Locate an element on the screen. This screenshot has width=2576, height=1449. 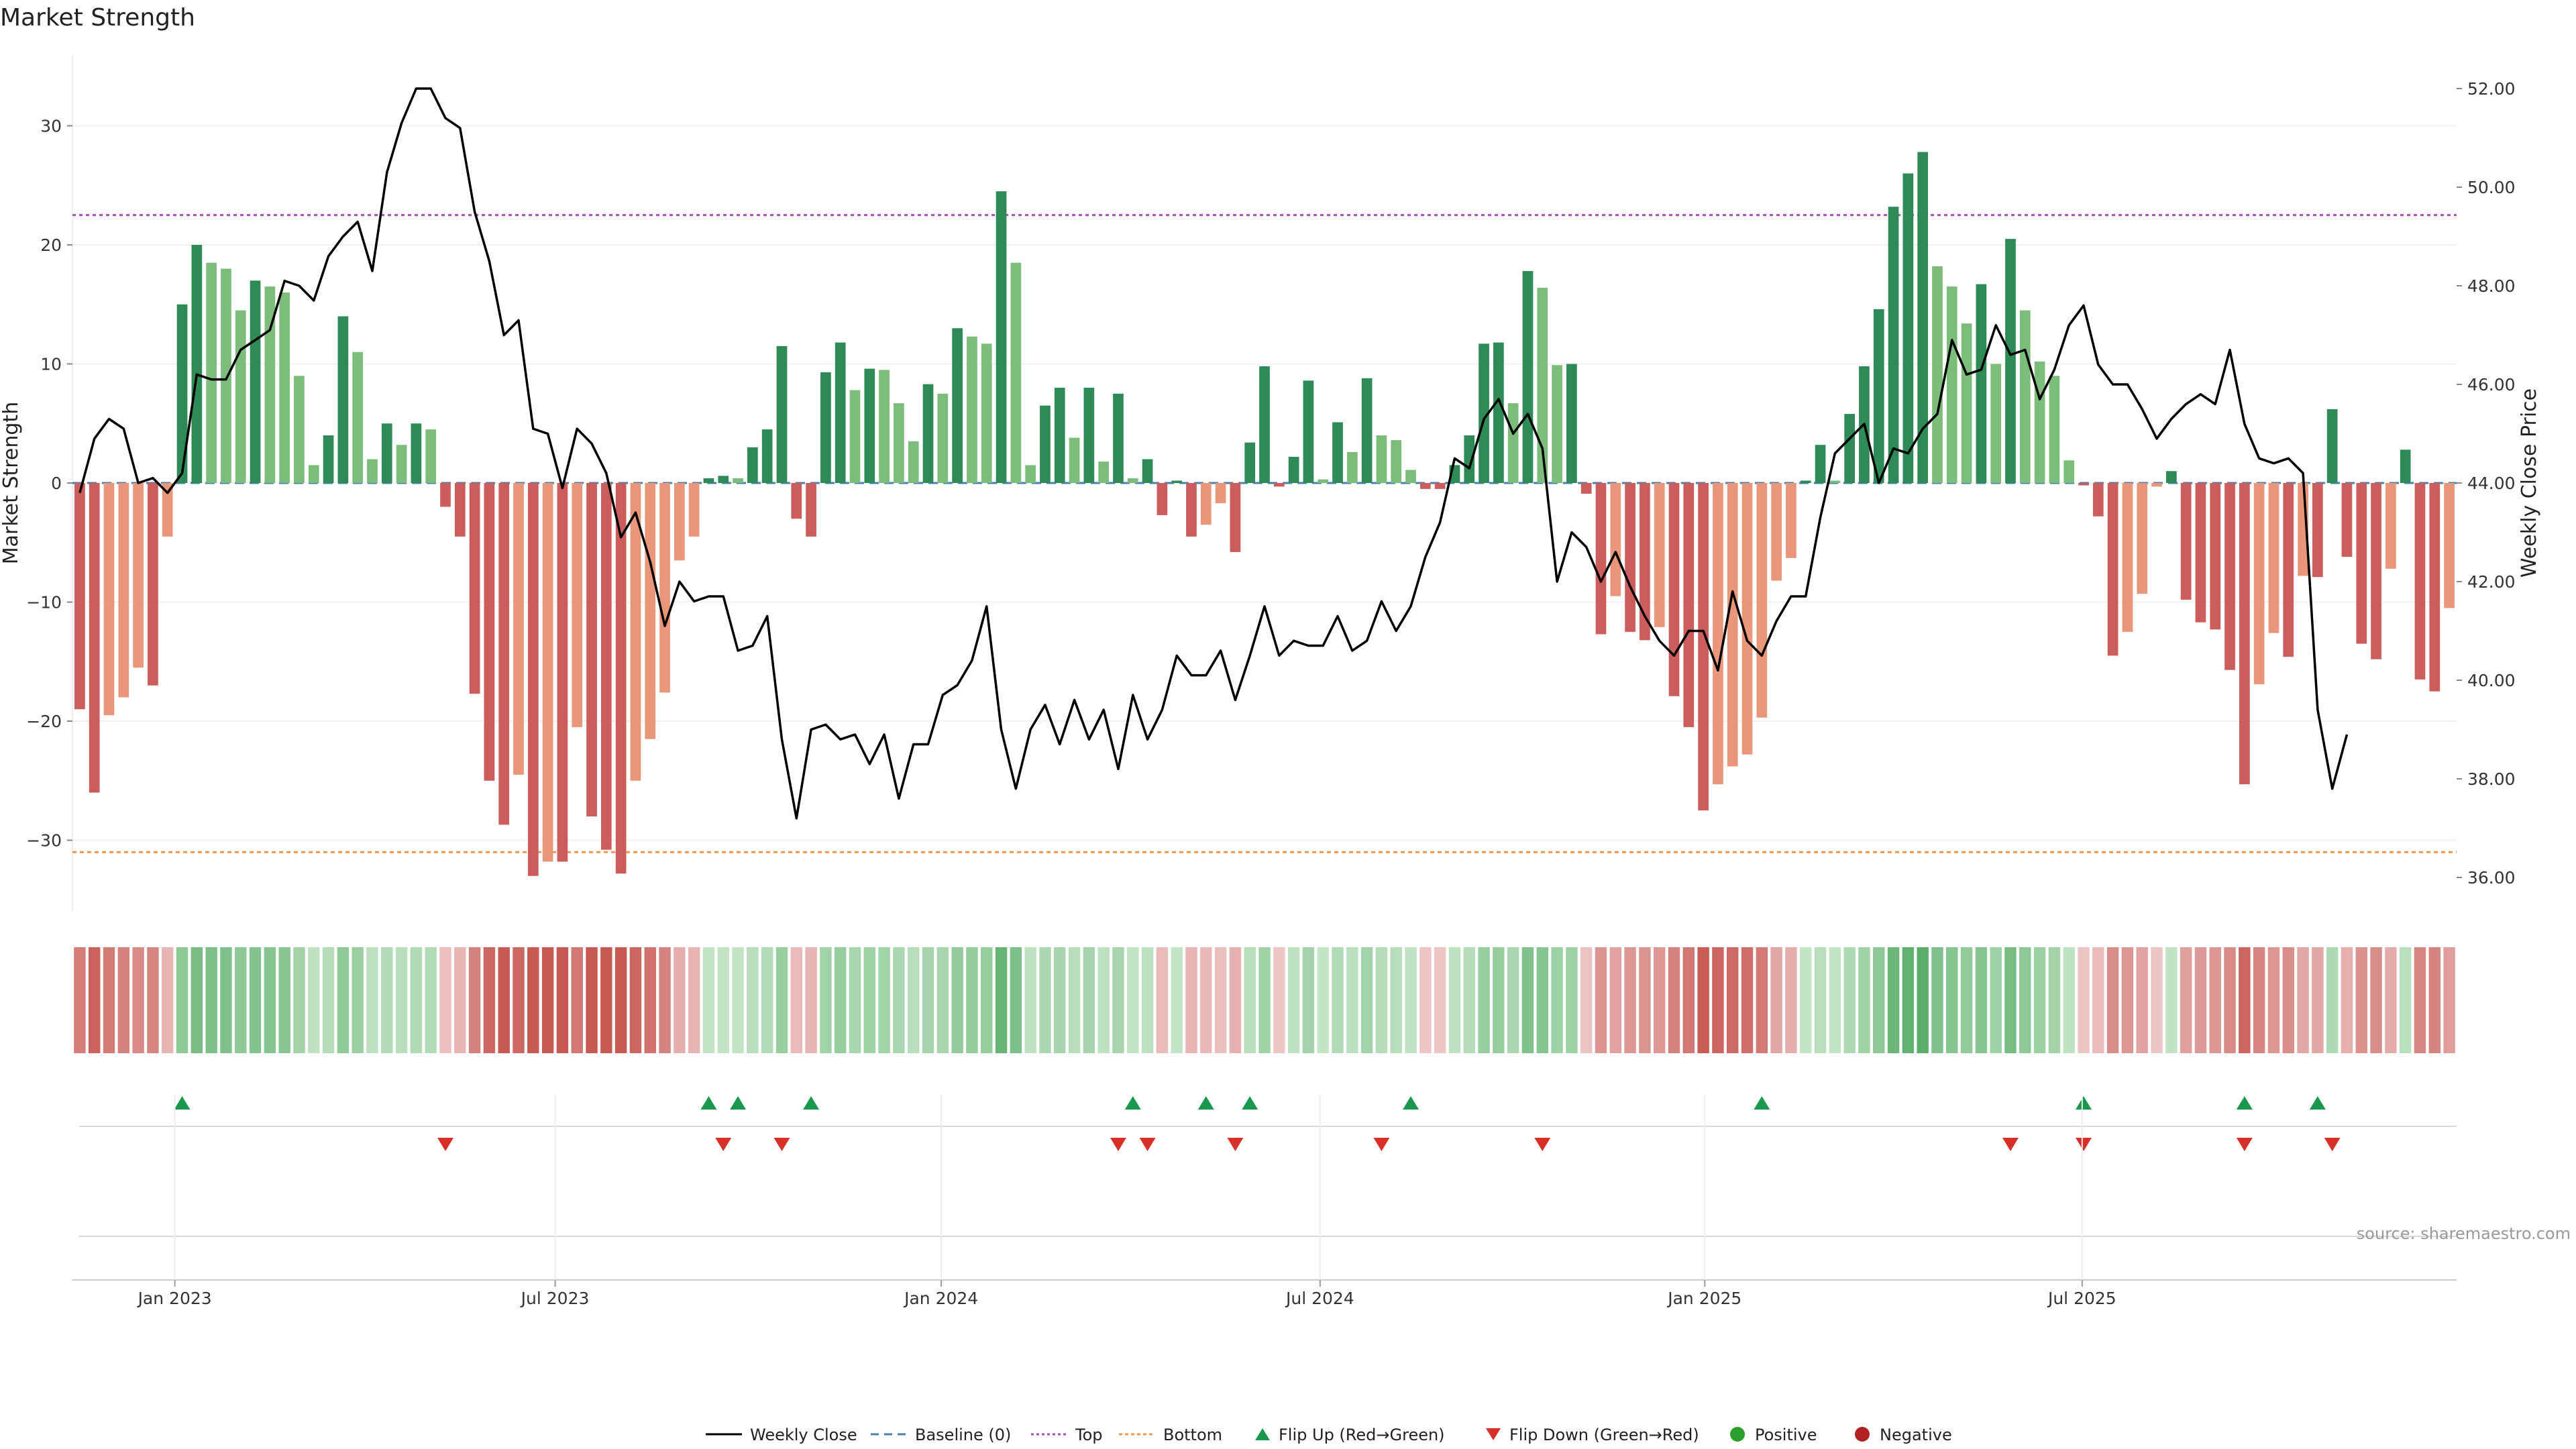
y-tick-label: −20 is located at coordinates (44, 721).